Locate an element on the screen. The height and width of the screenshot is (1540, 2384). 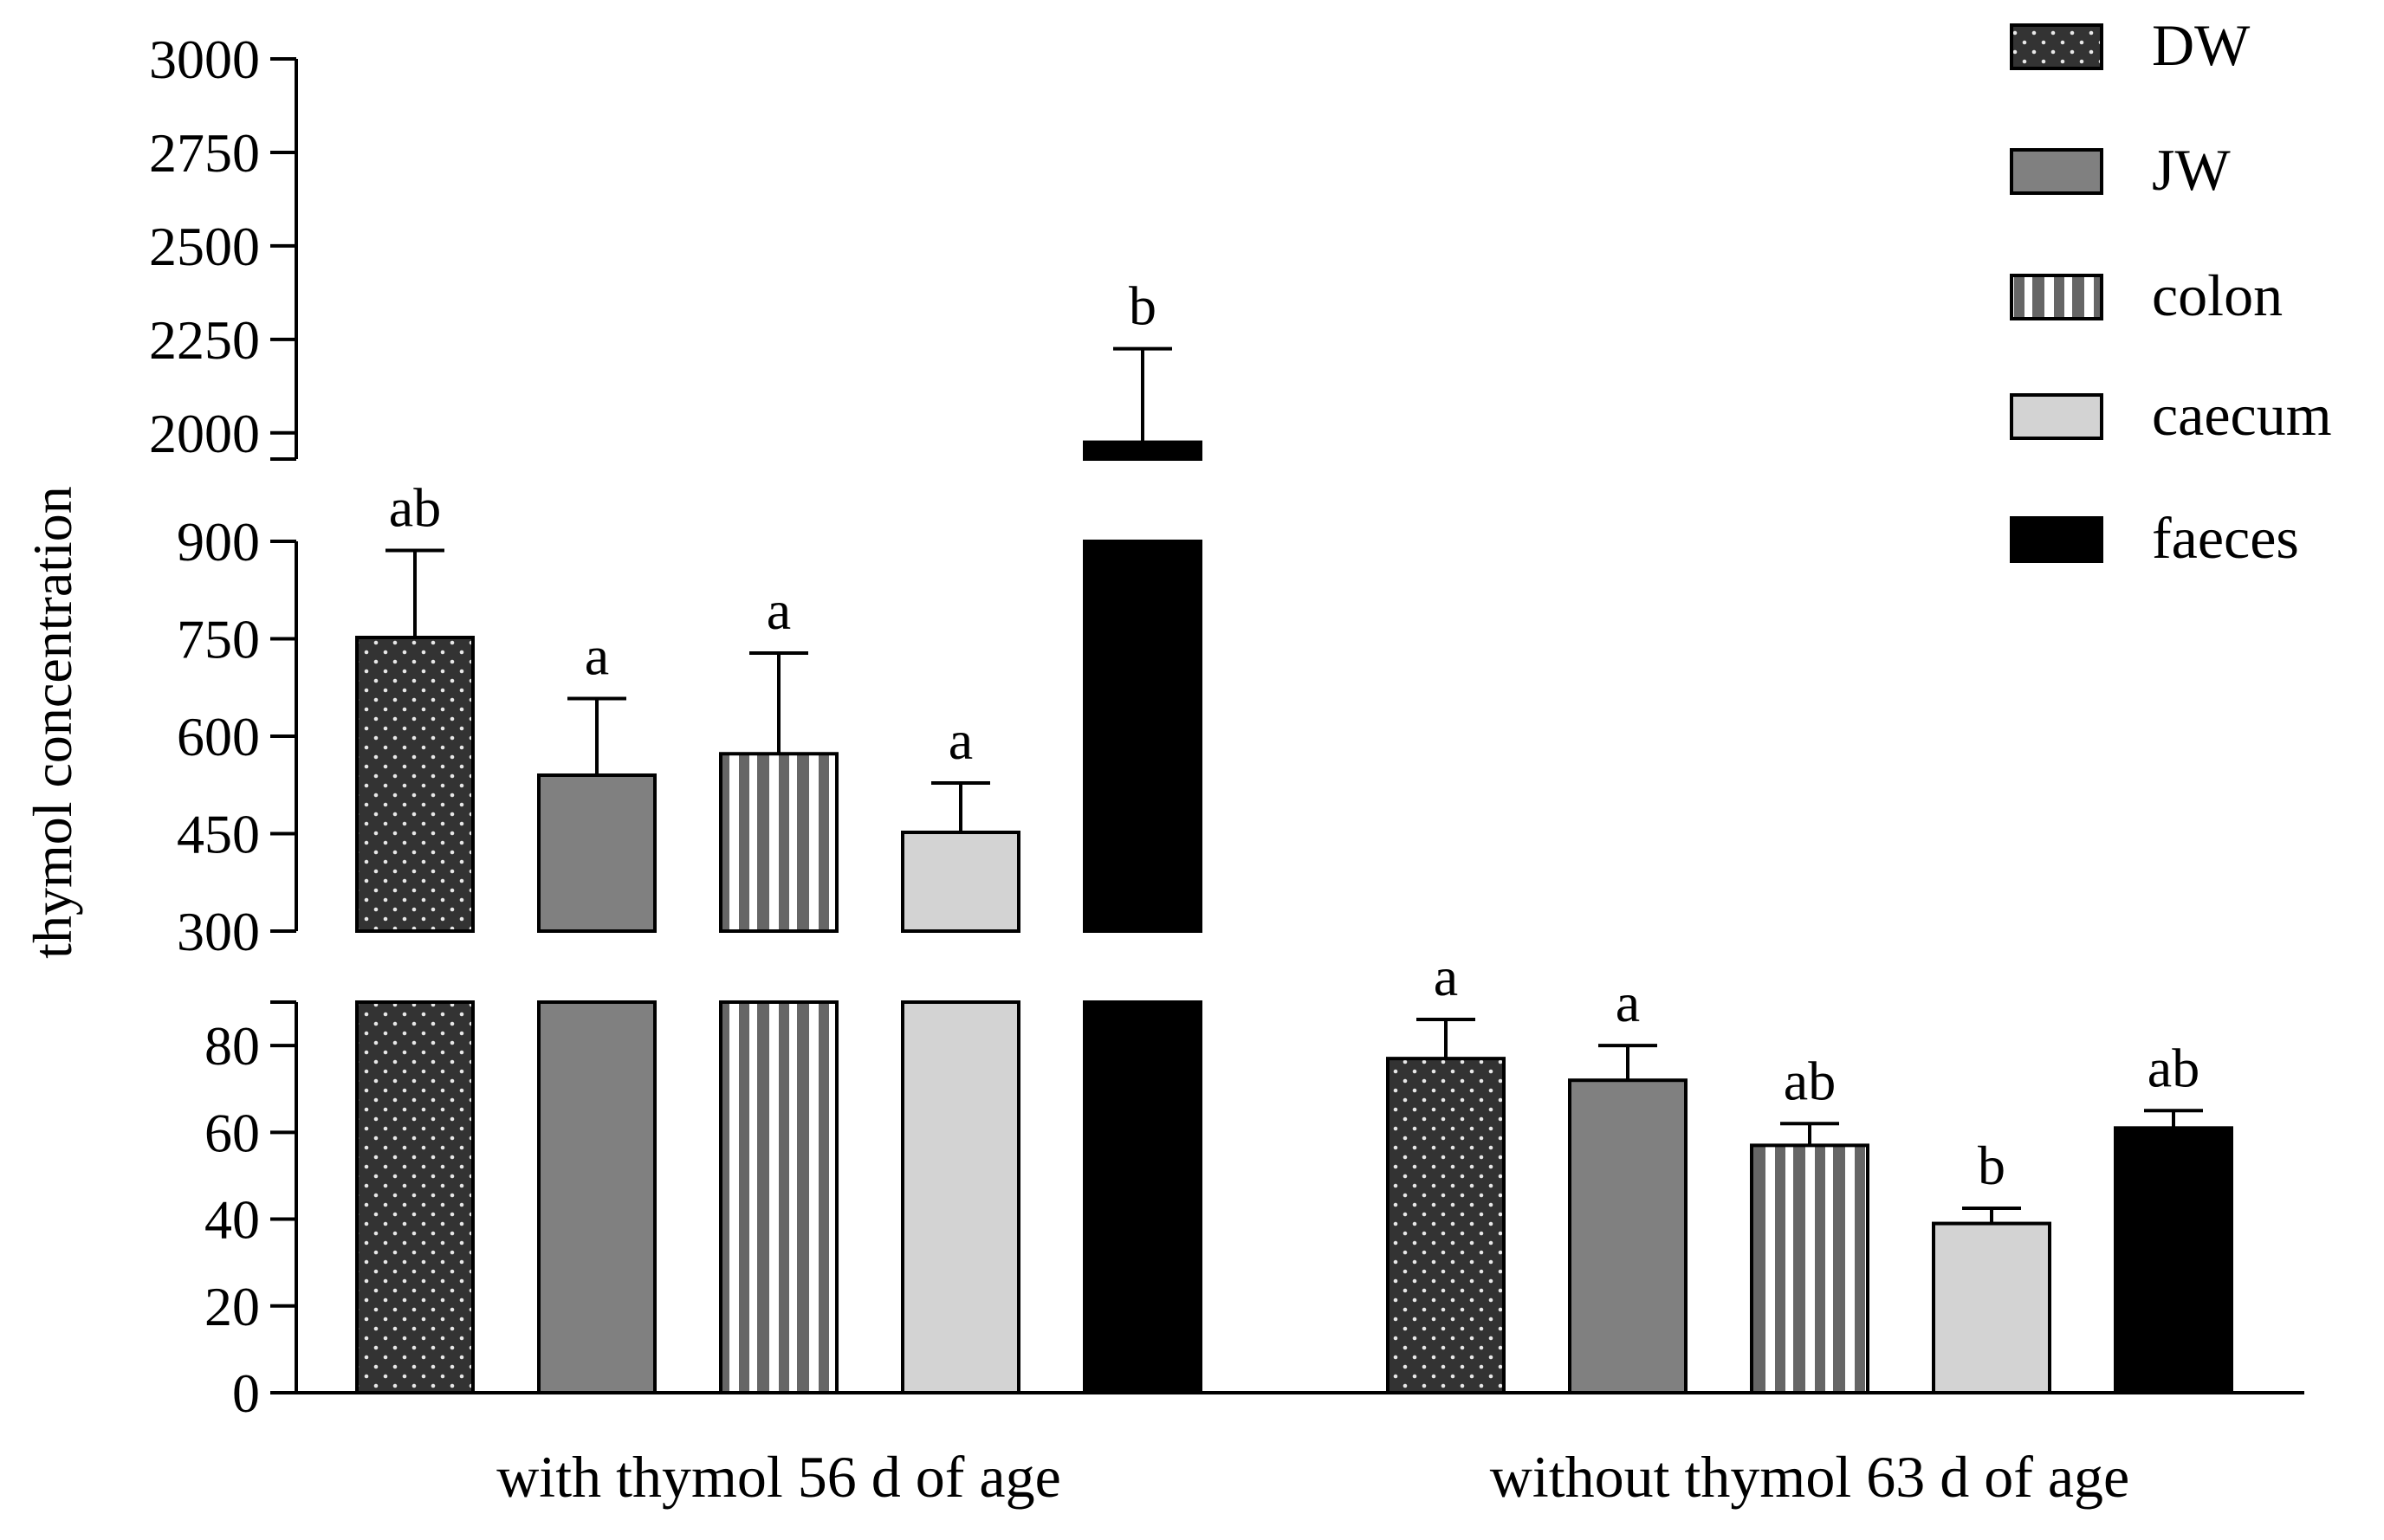
y-tick-label: 60 is located at coordinates (232, 1132).